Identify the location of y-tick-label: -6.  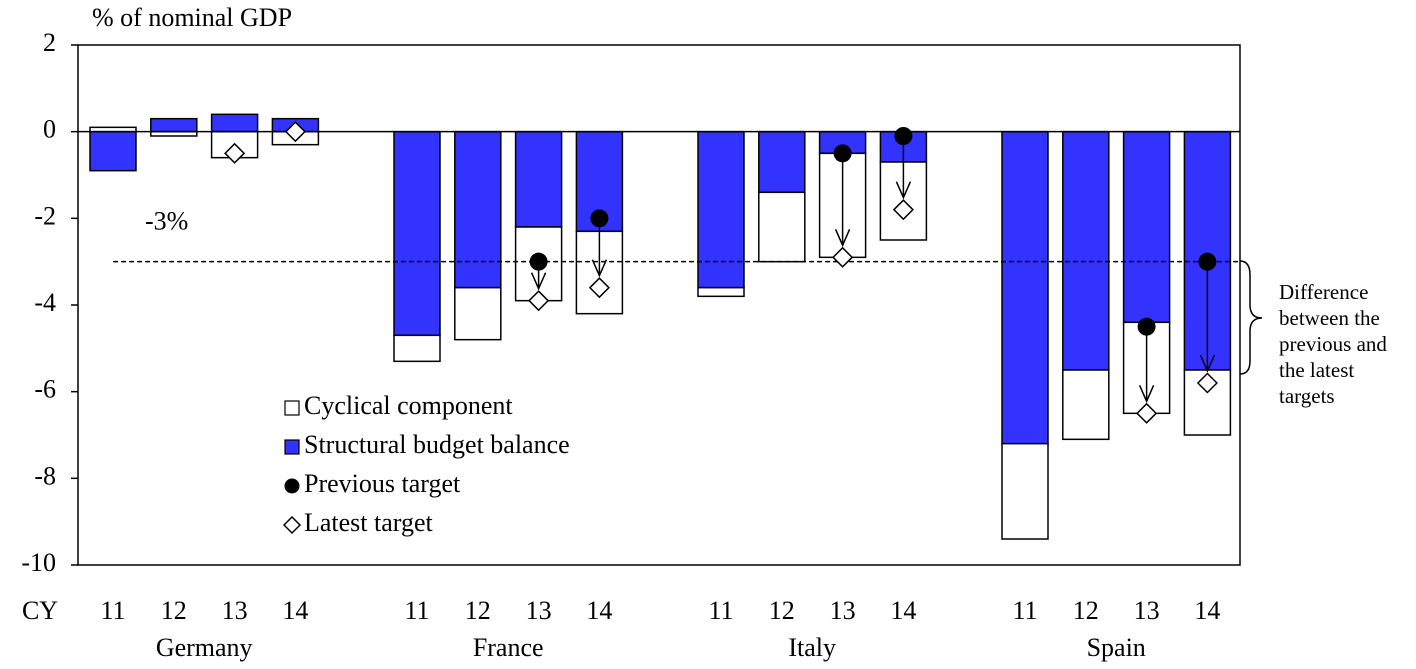
(45, 389).